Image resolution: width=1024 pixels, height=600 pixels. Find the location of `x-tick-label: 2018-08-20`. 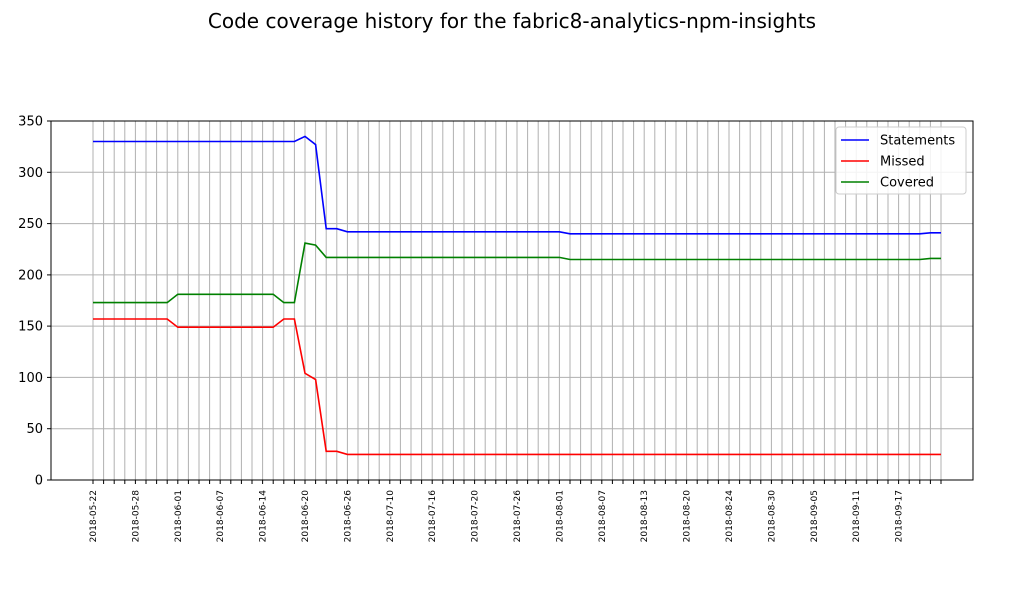

x-tick-label: 2018-08-20 is located at coordinates (688, 516).